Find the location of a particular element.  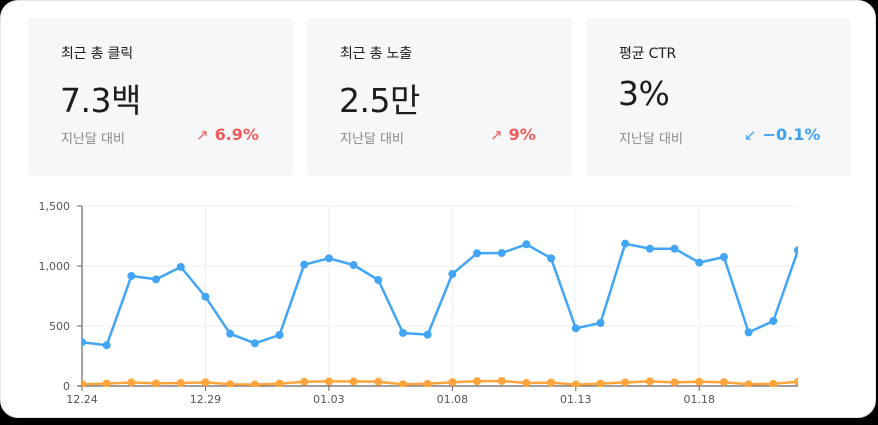

stat-card-delta-value: 6.9% is located at coordinates (236, 134).